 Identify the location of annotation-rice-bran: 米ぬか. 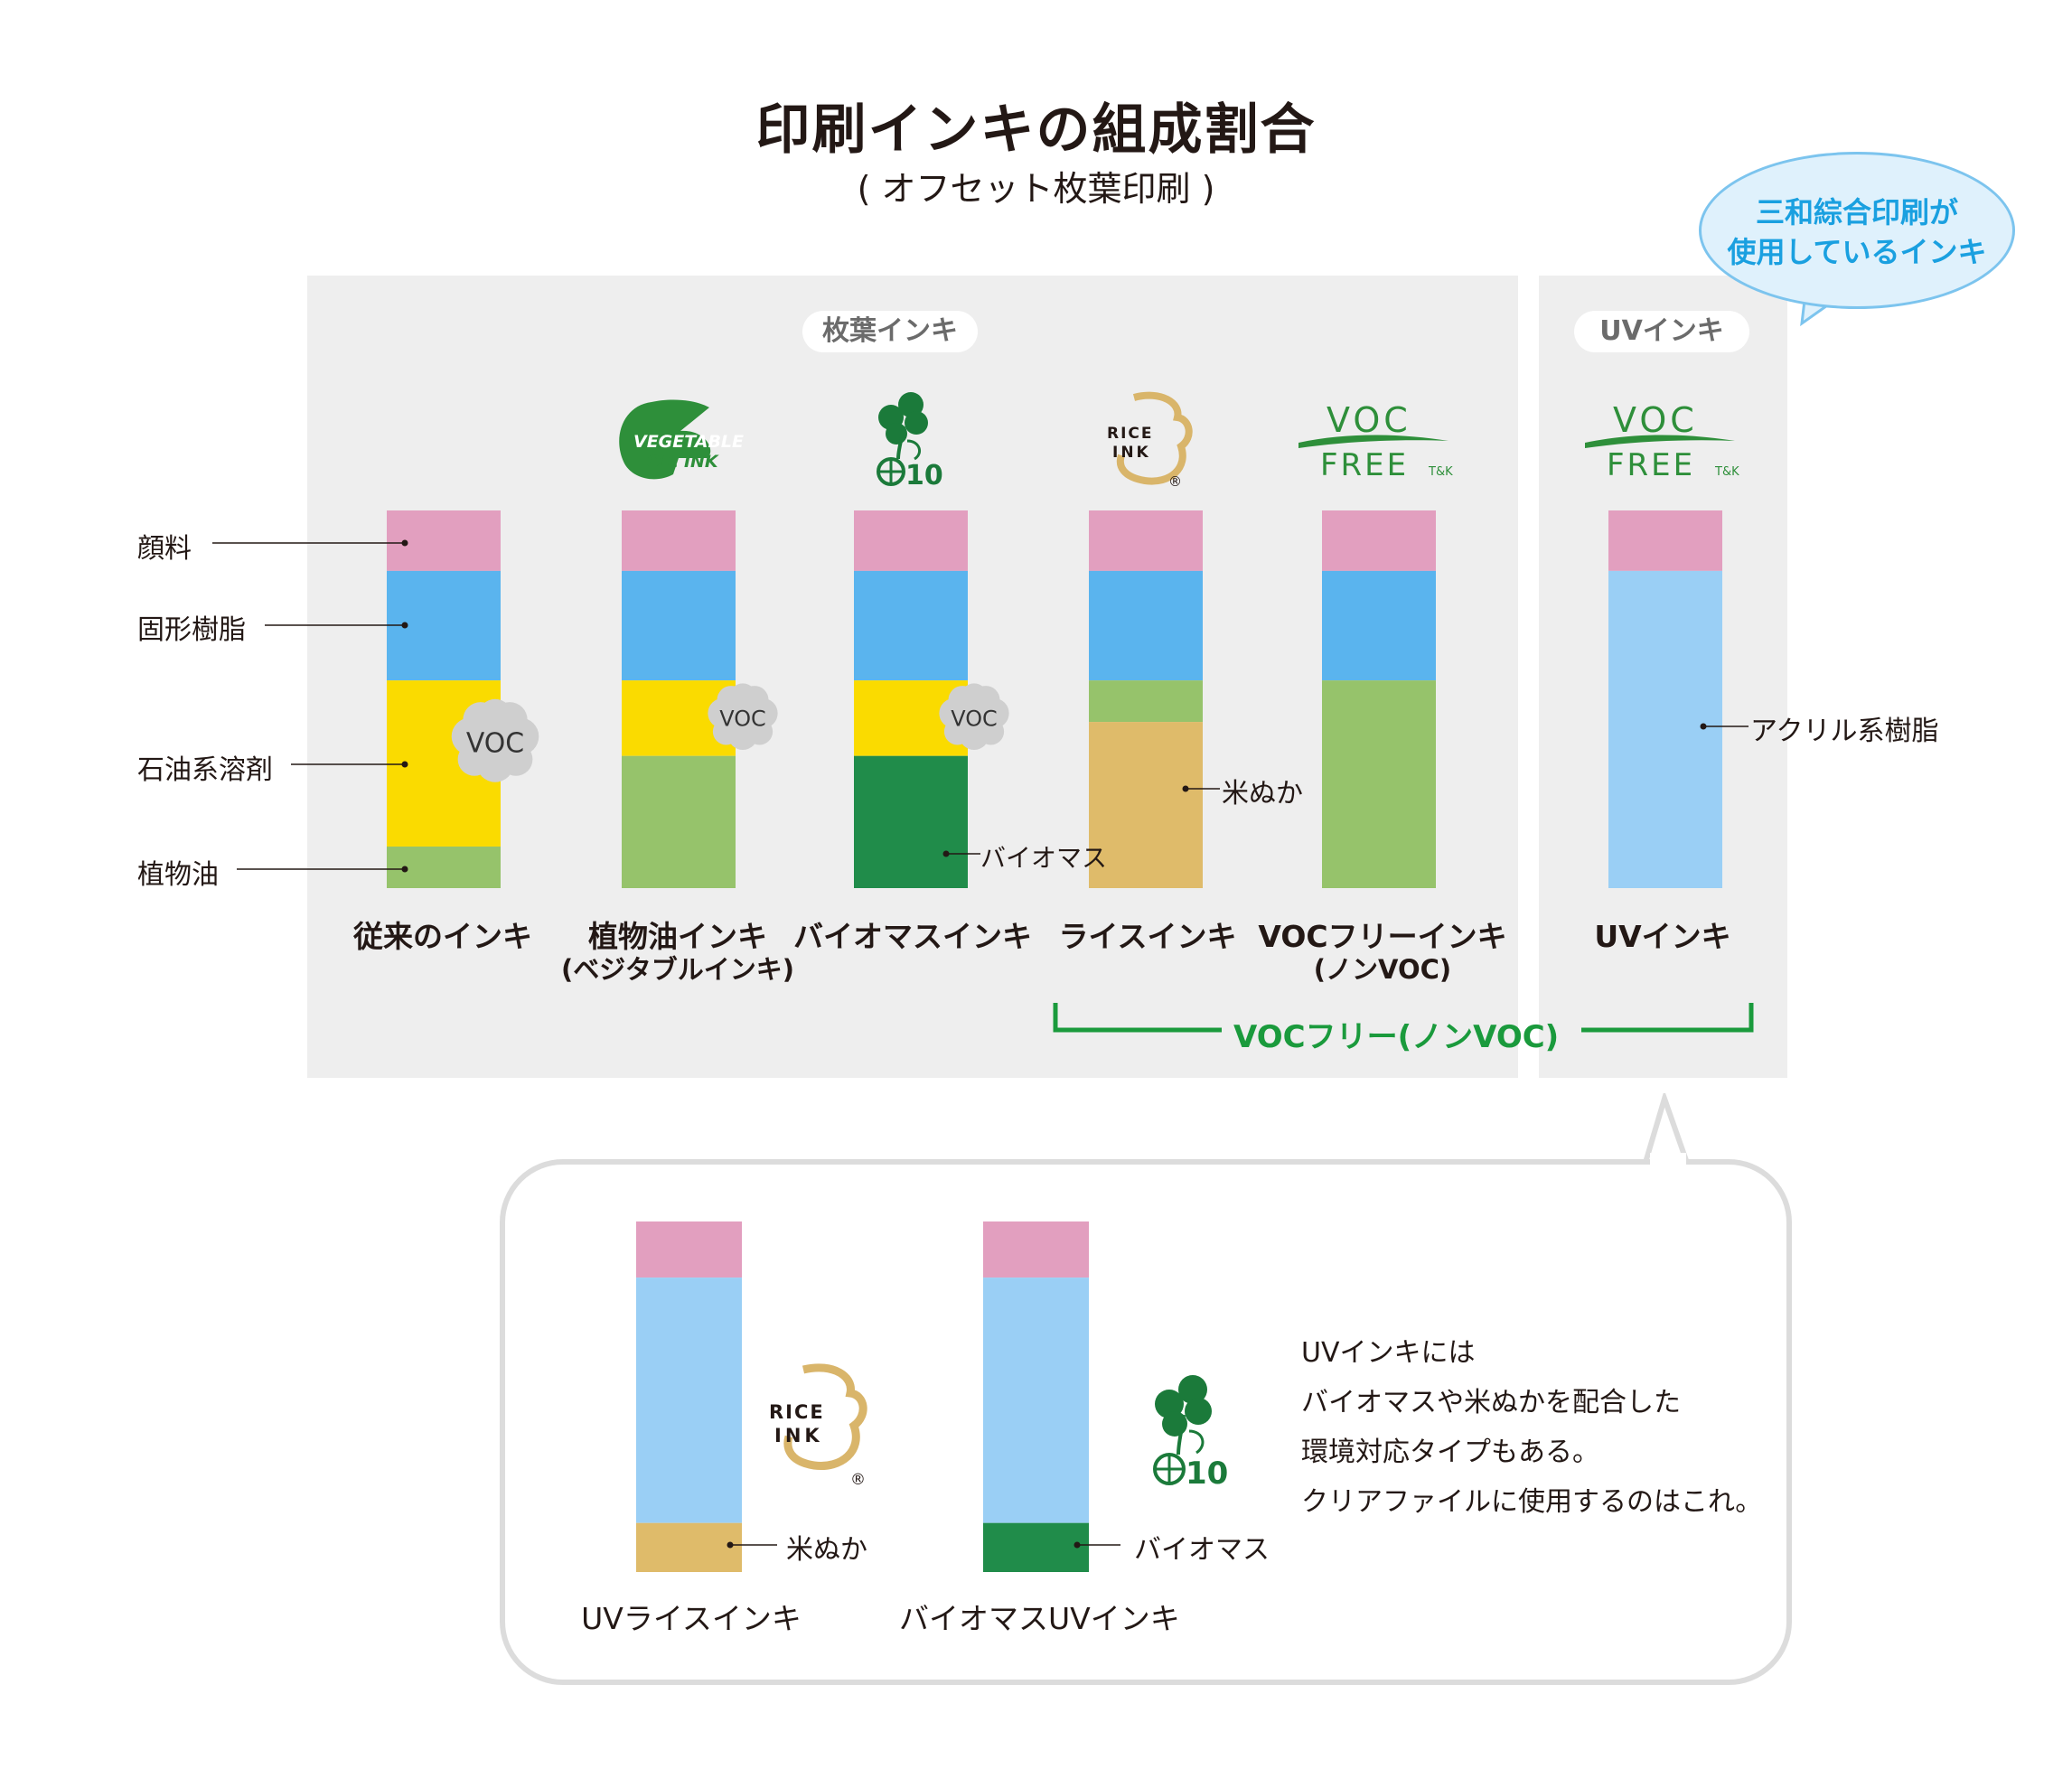
(1262, 794).